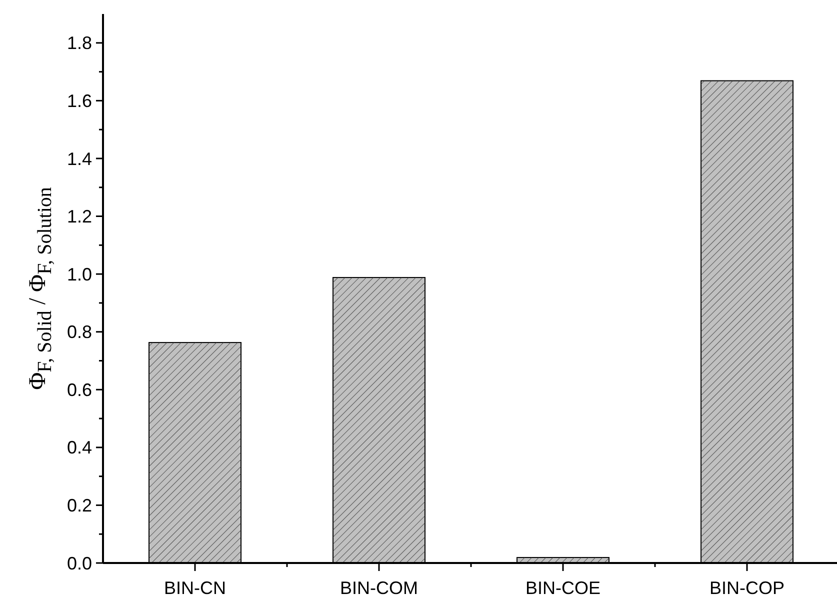  What do you see at coordinates (195, 588) in the screenshot?
I see `x-tick-label: BIN-CN` at bounding box center [195, 588].